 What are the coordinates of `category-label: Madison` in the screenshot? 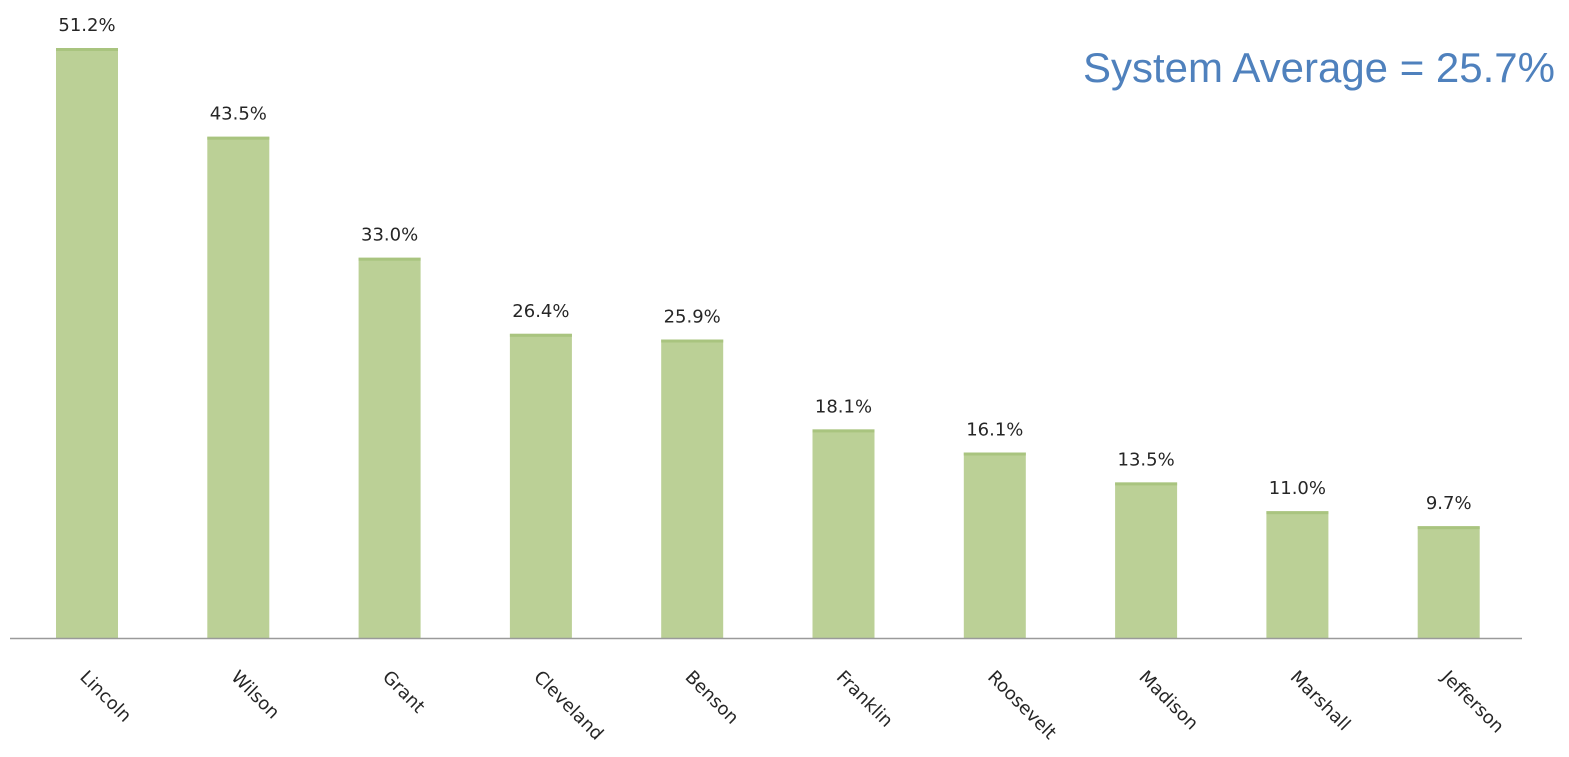 It's located at (1169, 701).